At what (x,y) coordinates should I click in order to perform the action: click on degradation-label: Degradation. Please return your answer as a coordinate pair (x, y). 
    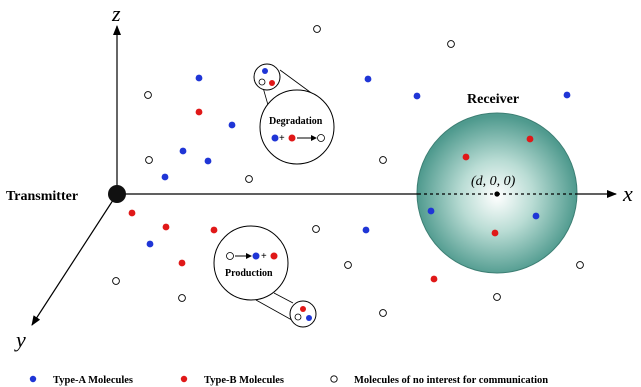
    Looking at the image, I should click on (296, 121).